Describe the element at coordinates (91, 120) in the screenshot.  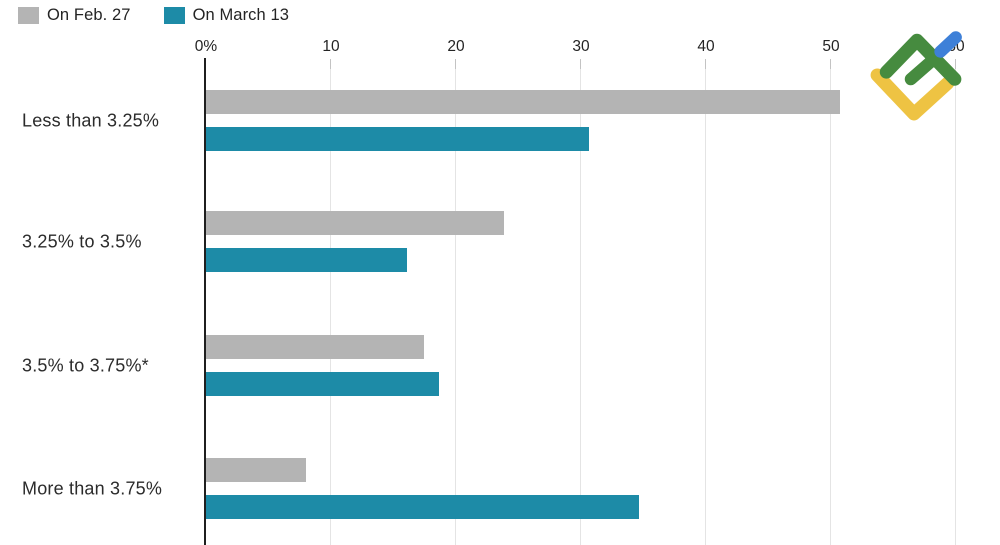
I see `category-label: Less than 3.25%` at that location.